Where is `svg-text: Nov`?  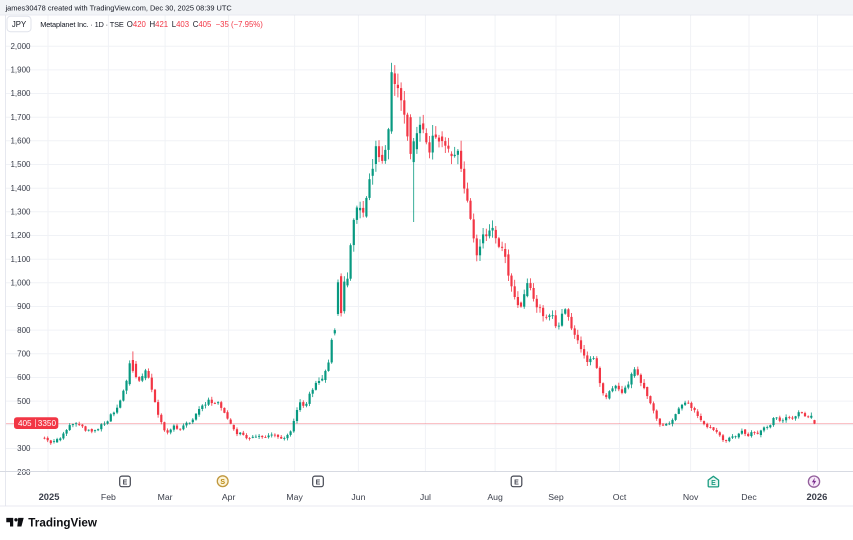 svg-text: Nov is located at coordinates (691, 497).